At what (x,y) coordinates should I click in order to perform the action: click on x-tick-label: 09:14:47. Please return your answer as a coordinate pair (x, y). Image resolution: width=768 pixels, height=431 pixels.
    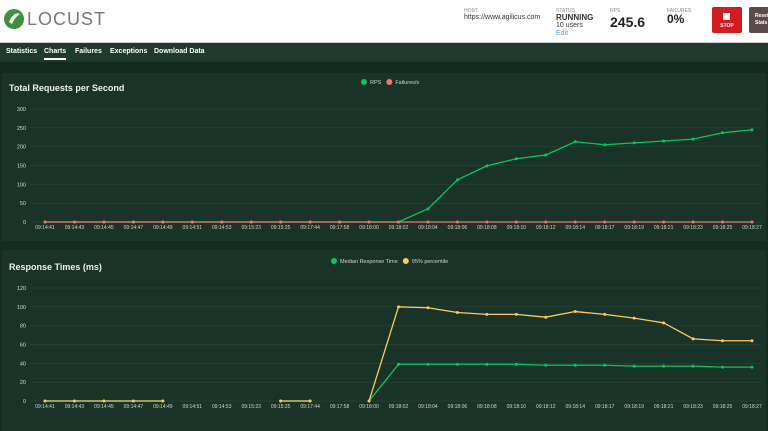
    Looking at the image, I should click on (134, 228).